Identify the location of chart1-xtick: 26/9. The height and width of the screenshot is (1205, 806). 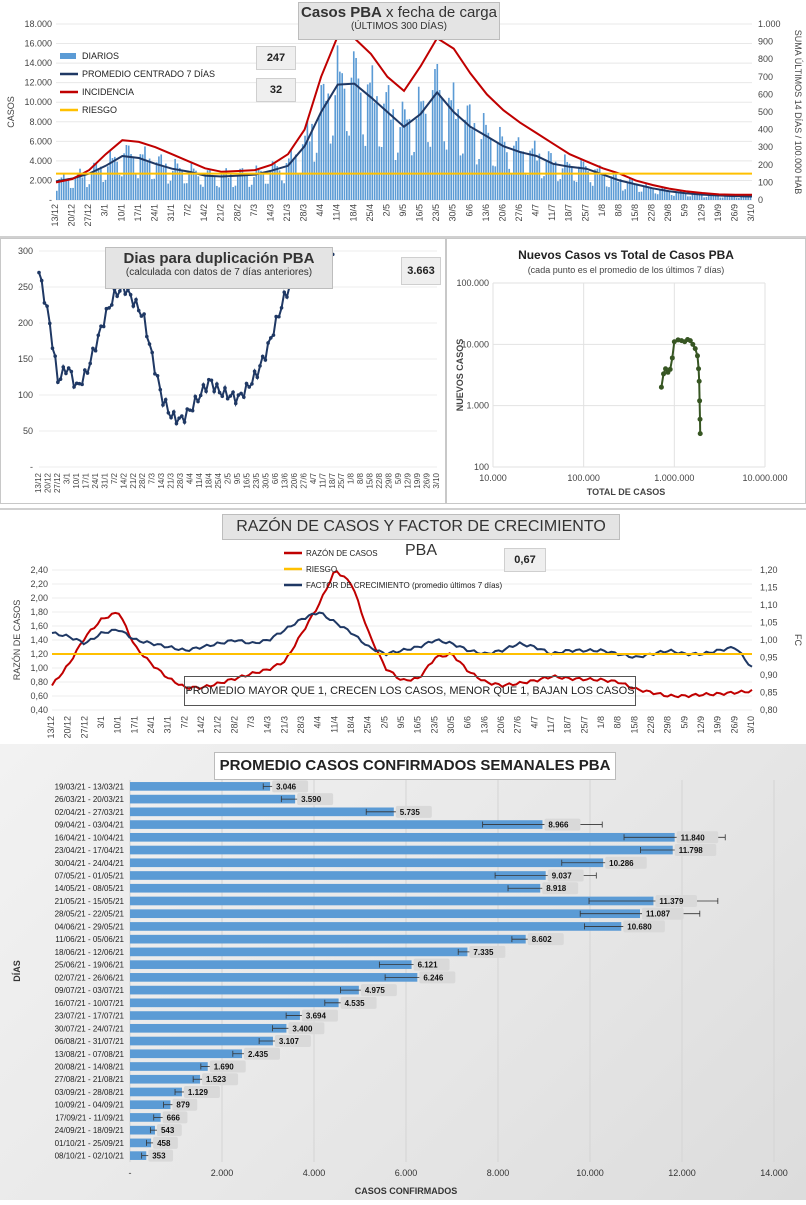
(734, 213).